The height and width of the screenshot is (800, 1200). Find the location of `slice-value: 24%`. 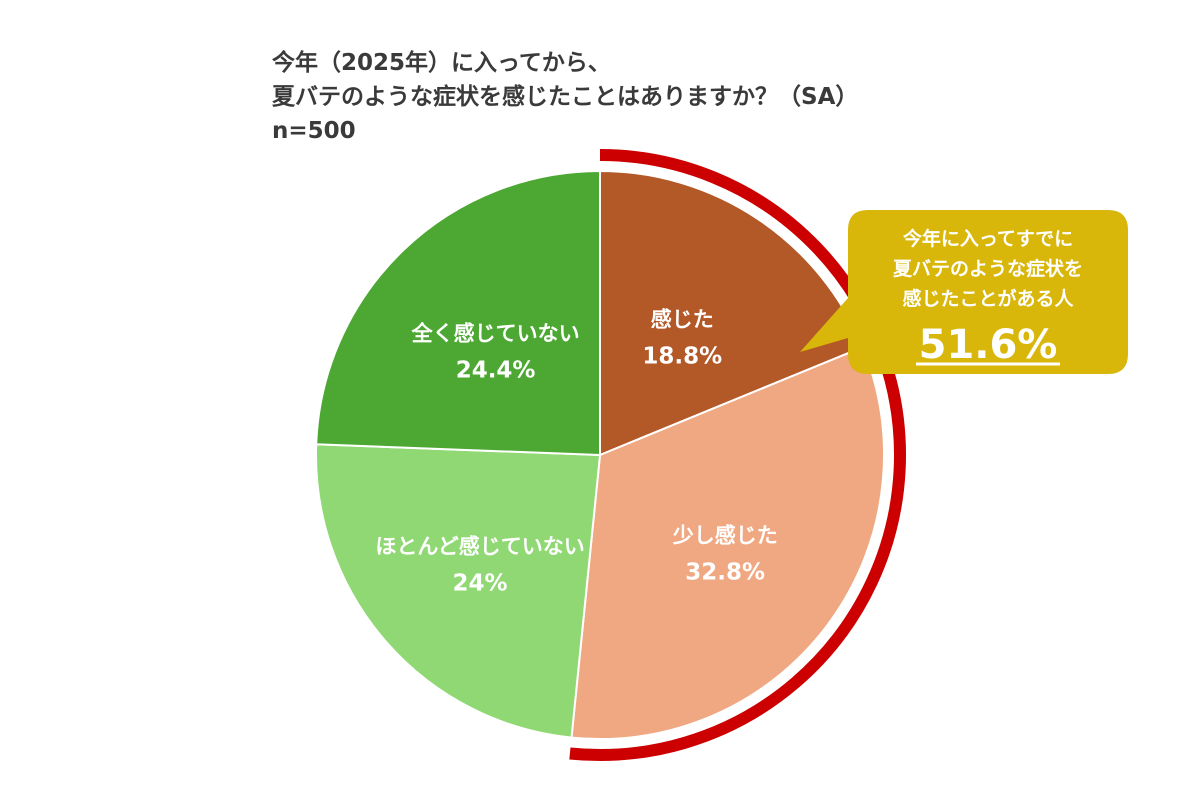

slice-value: 24% is located at coordinates (480, 583).